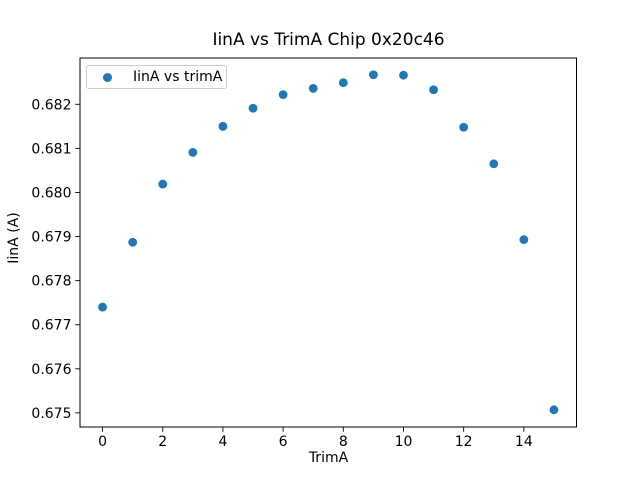 The image size is (640, 480). Describe the element at coordinates (102, 442) in the screenshot. I see `x-tick-label: 0` at that location.